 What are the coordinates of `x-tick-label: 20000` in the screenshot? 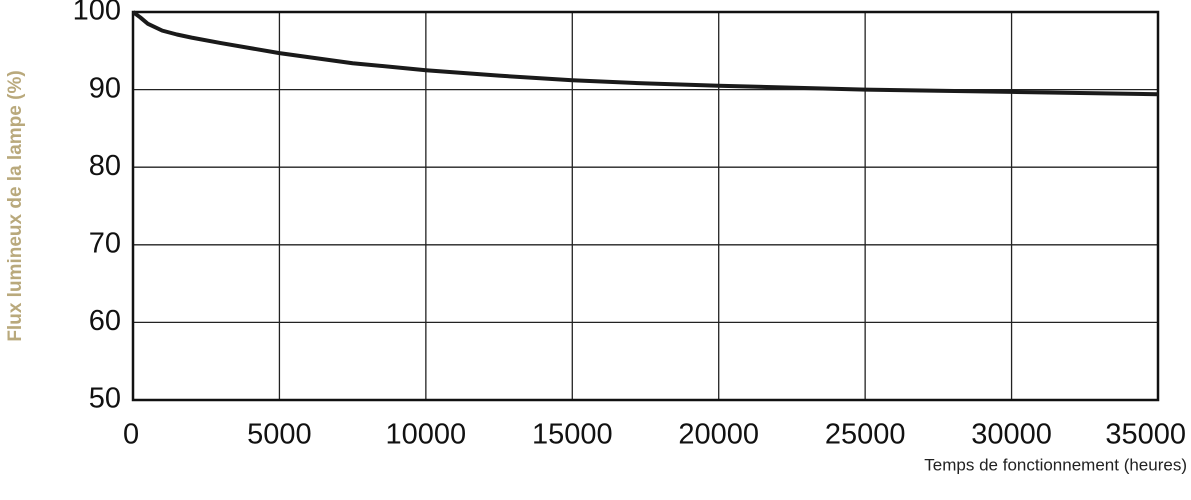 It's located at (718, 435).